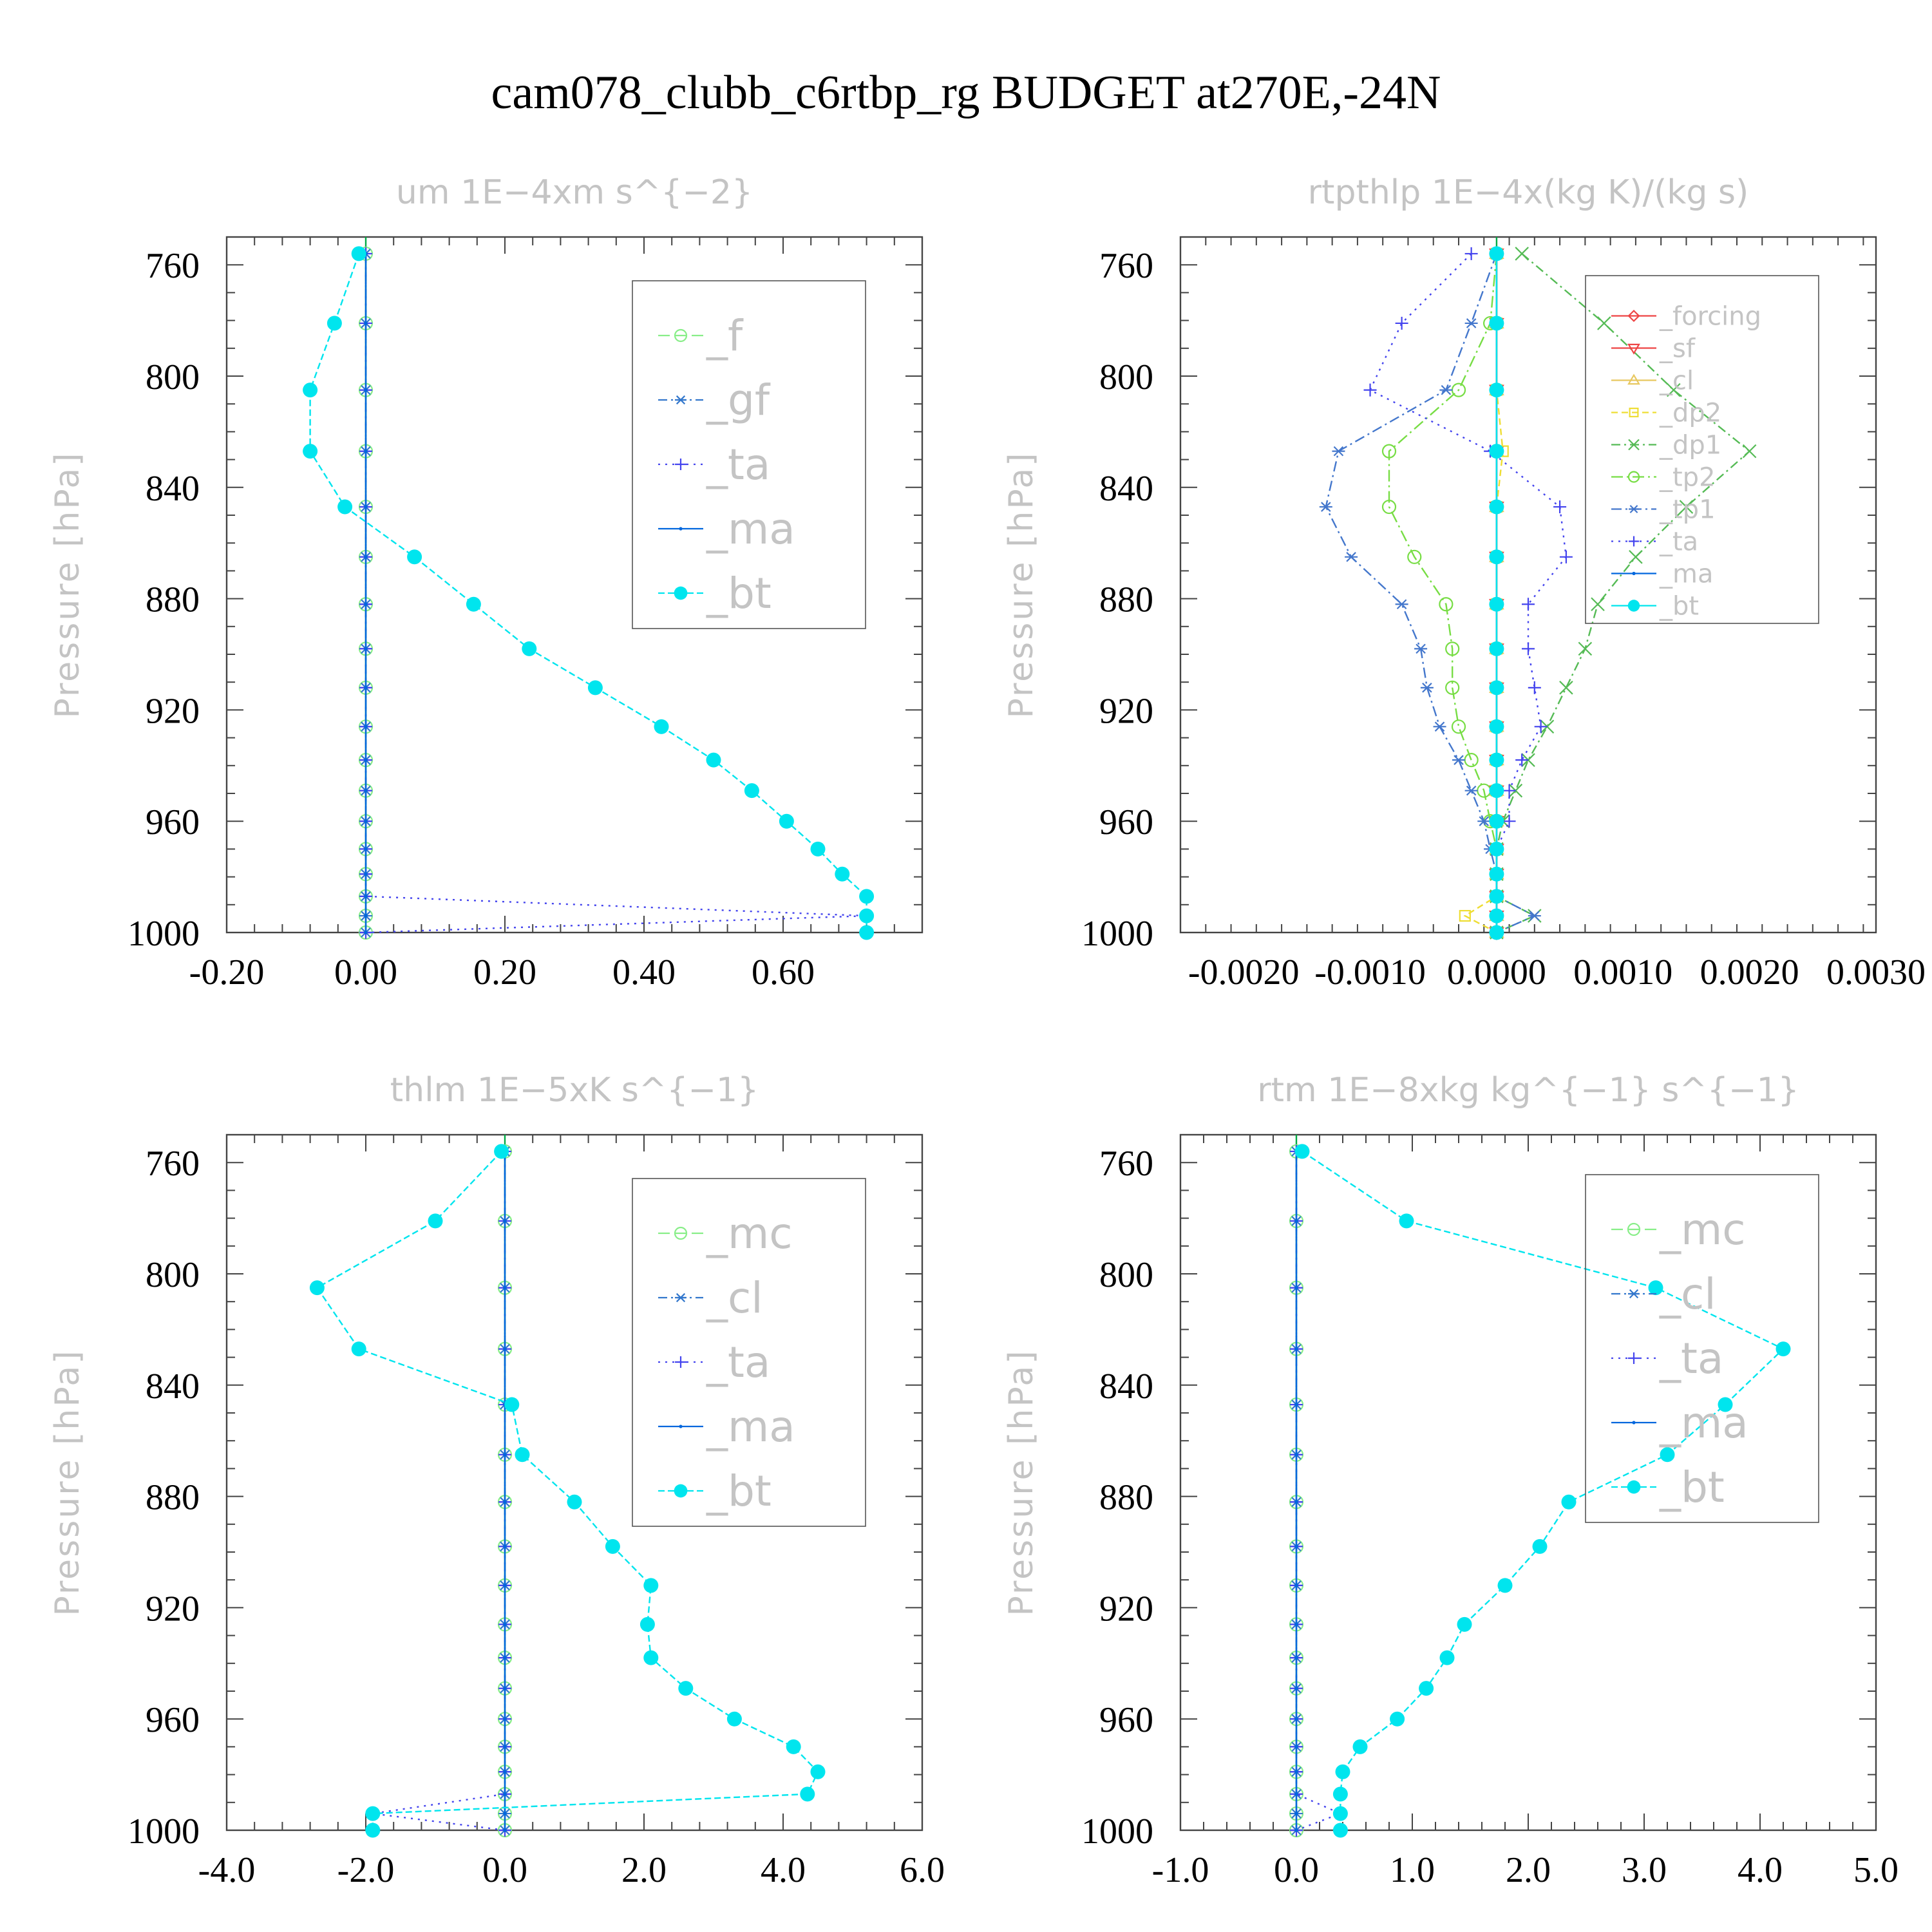 The height and width of the screenshot is (1932, 1932). Describe the element at coordinates (574, 1091) in the screenshot. I see `panel-title: thlm 1E−5xK s^{−1}` at that location.